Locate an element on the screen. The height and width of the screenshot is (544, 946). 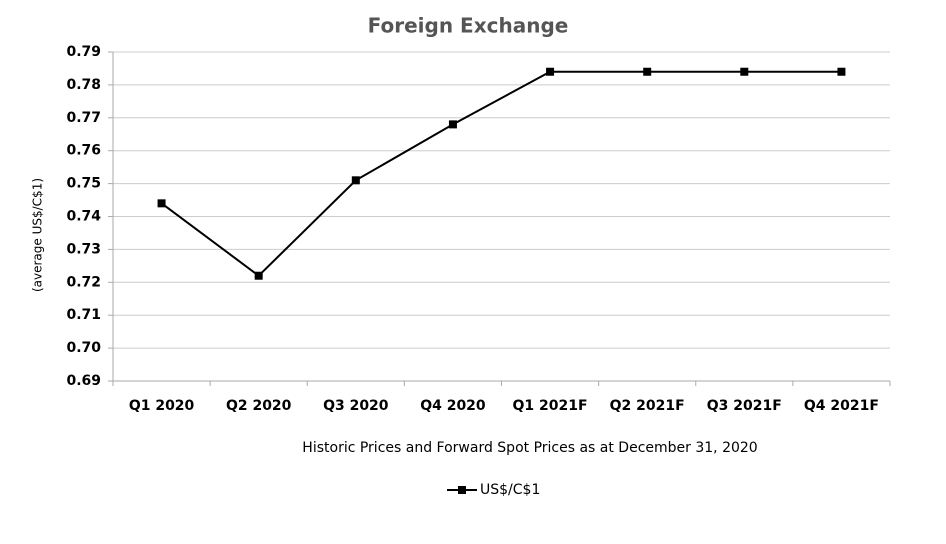
x-tick-label: Q3 2021F is located at coordinates (744, 406).